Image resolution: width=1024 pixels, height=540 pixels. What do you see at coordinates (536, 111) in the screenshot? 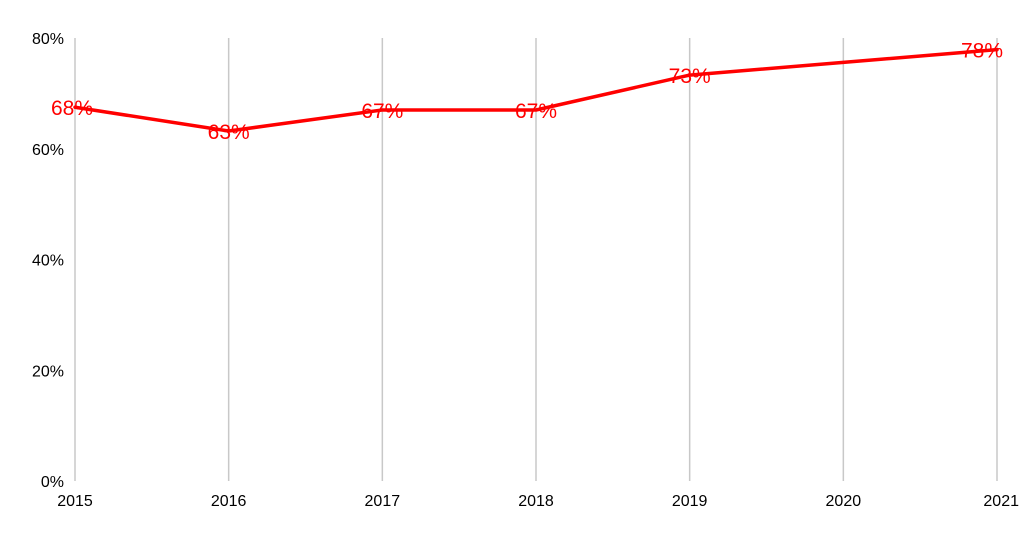
I see `data-label-2018: 67%` at bounding box center [536, 111].